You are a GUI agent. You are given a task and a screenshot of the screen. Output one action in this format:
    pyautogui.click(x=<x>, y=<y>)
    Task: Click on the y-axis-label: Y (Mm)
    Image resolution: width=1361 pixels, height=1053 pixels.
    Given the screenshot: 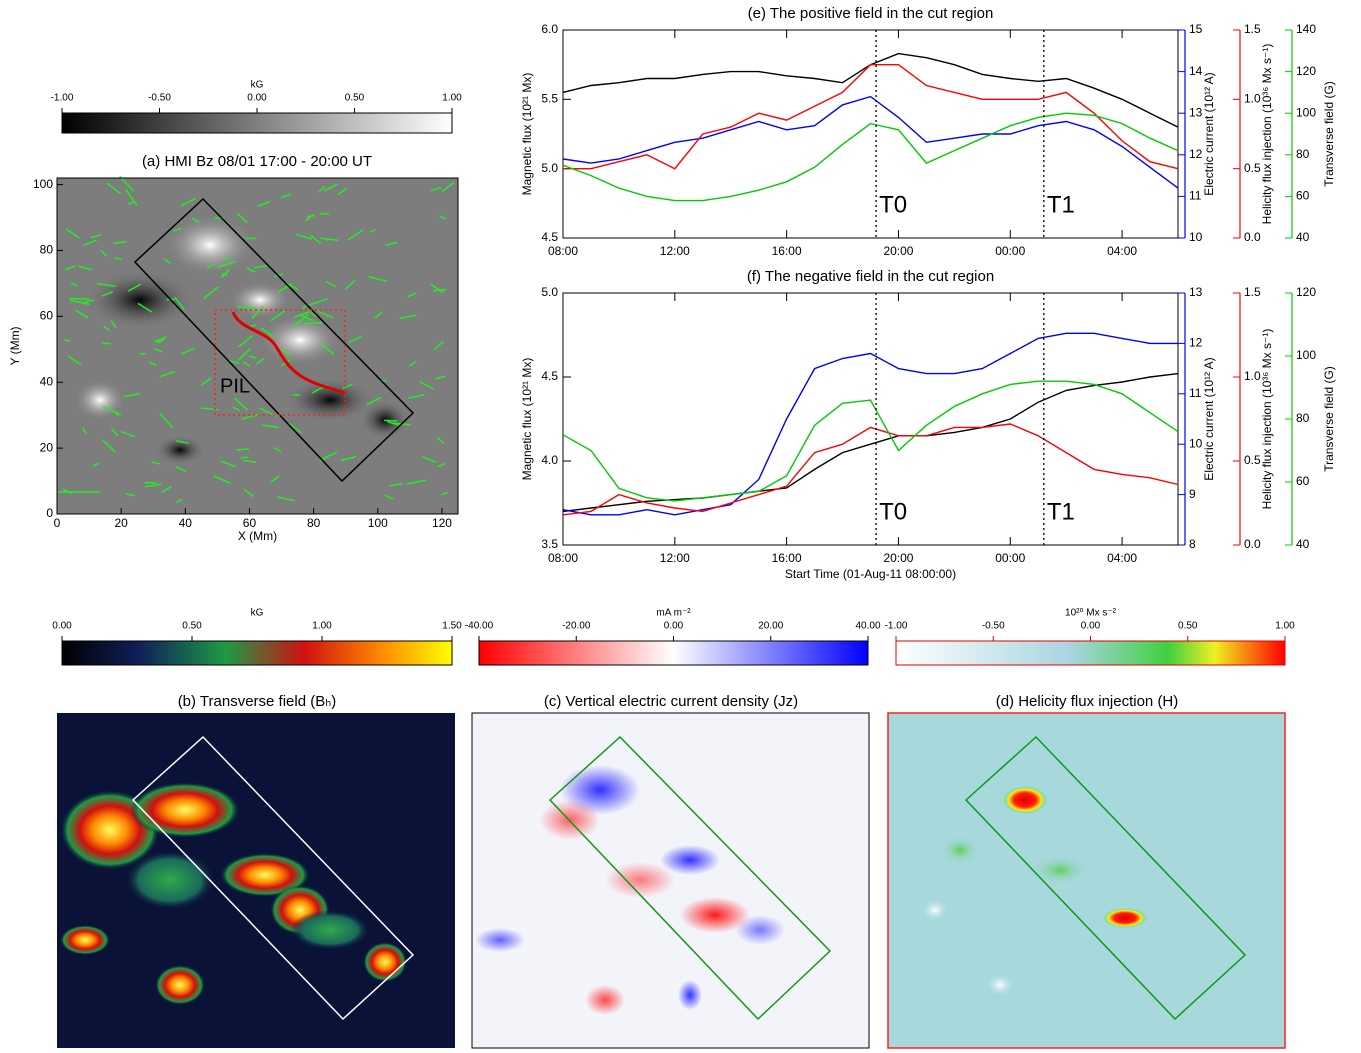 What is the action you would take?
    pyautogui.click(x=15, y=345)
    